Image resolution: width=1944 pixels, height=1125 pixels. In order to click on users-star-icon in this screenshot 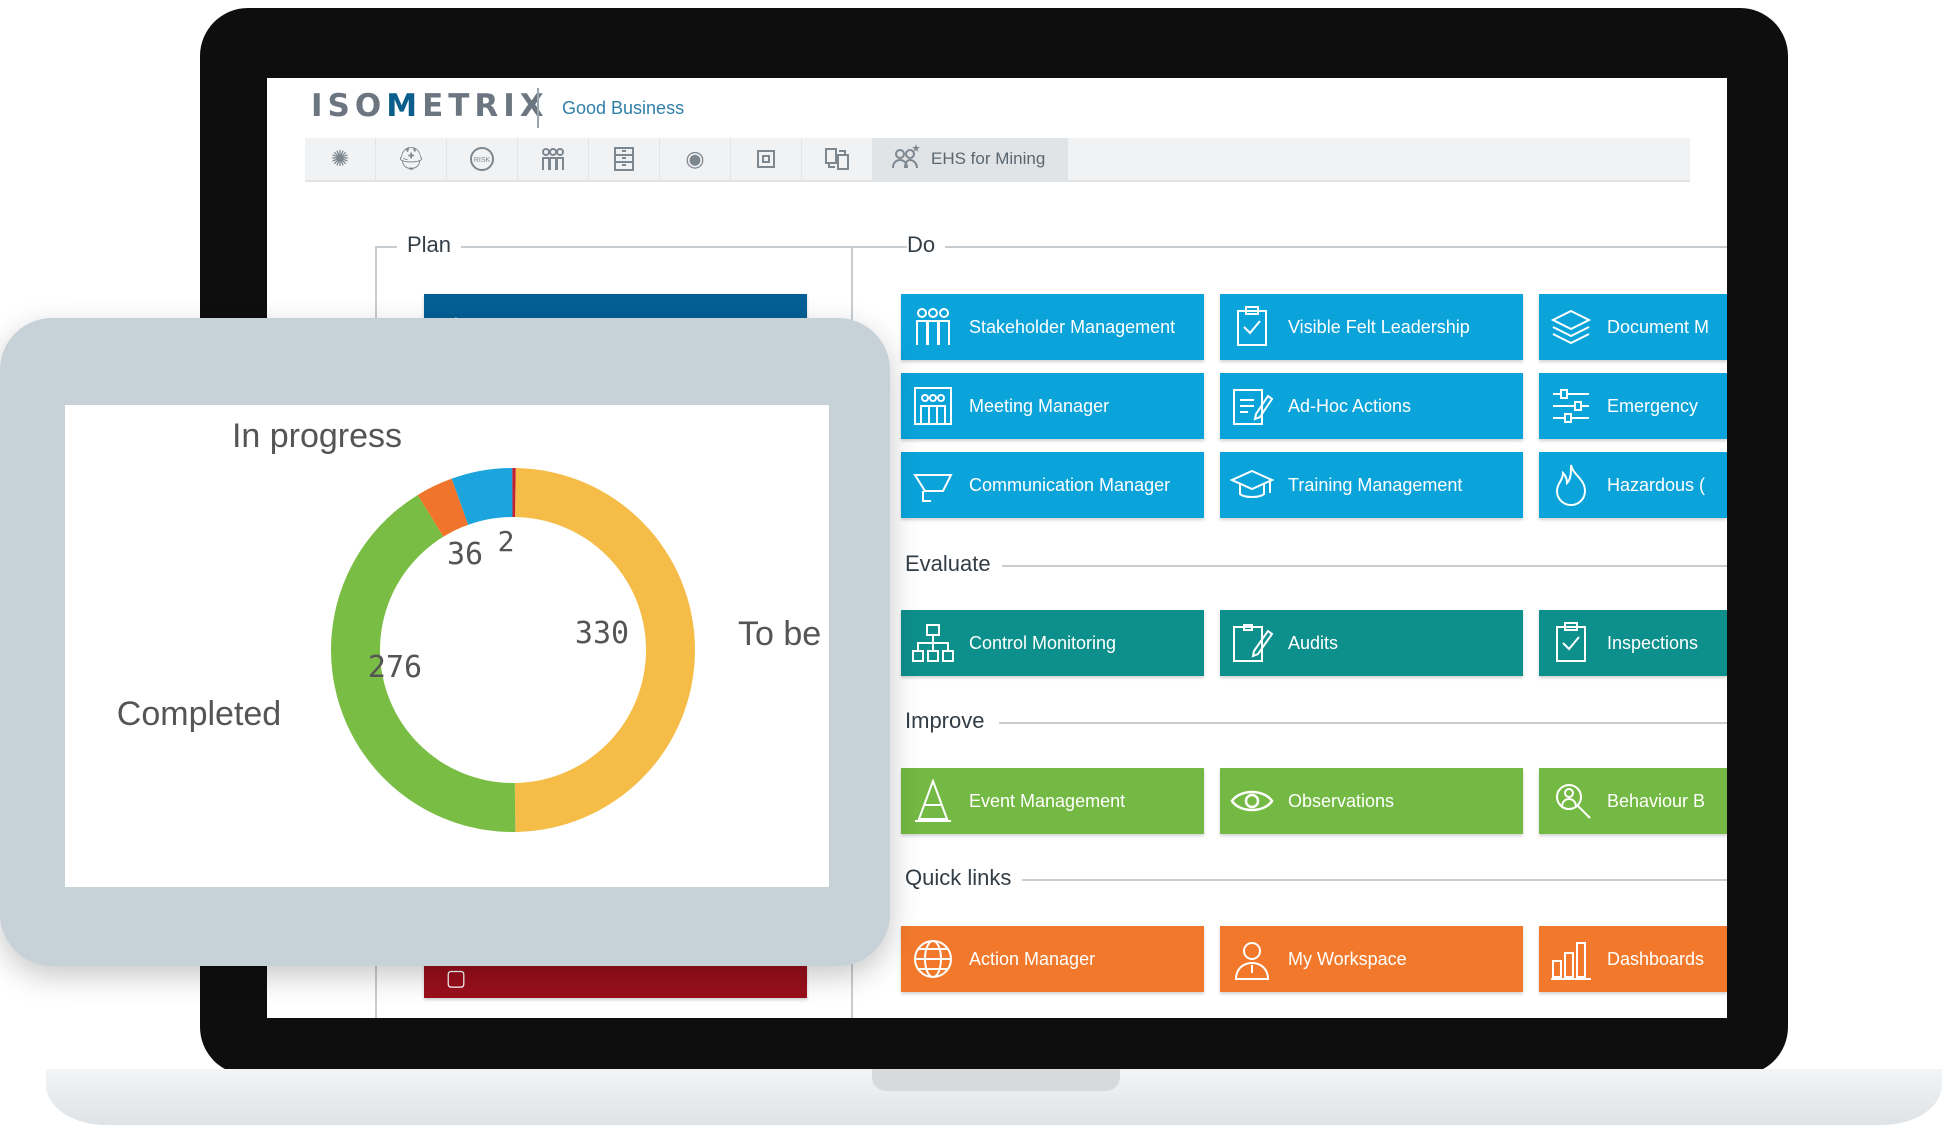, I will do `click(906, 159)`.